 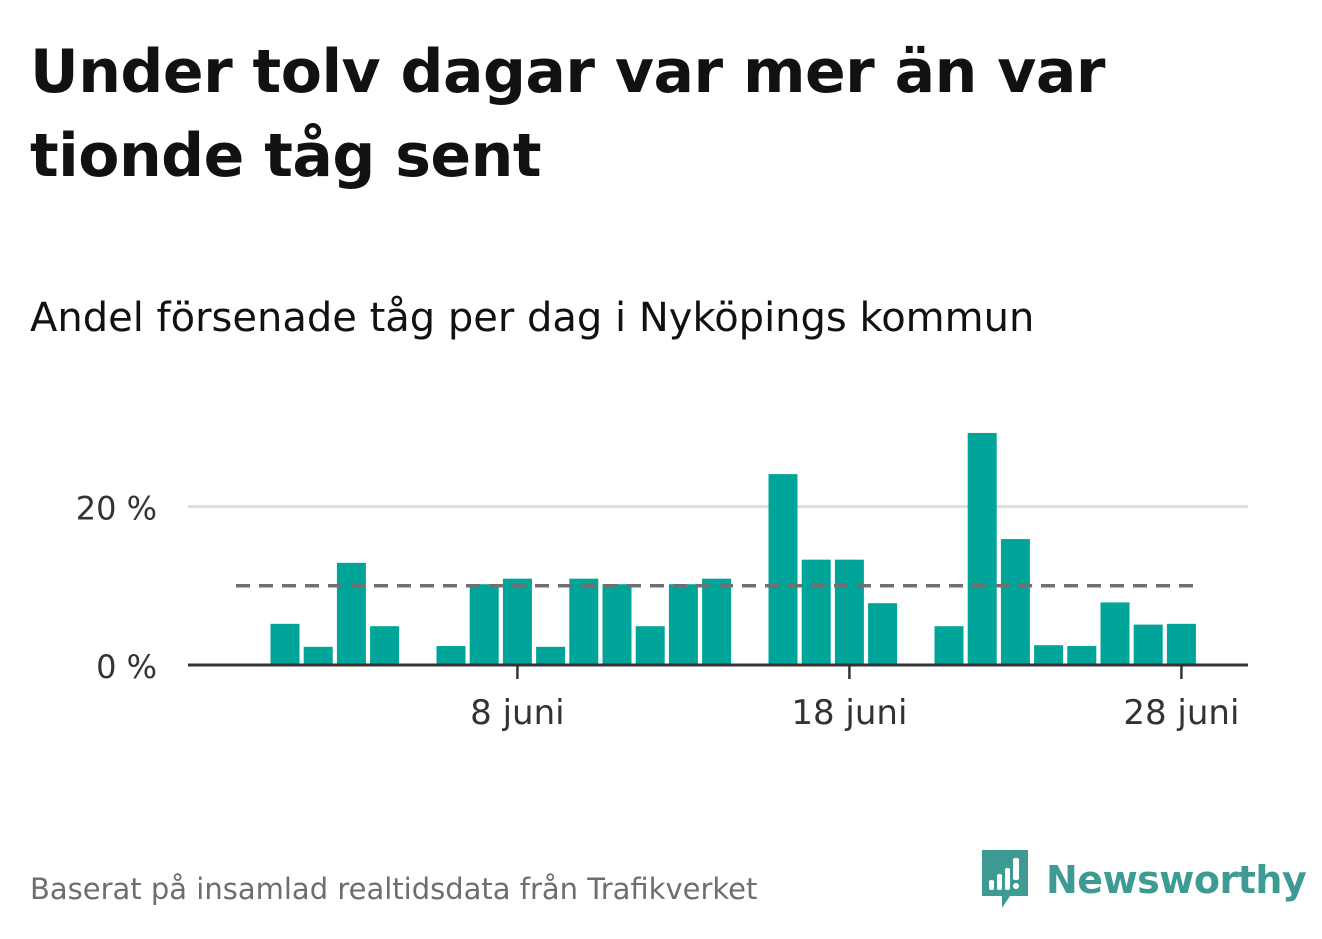 What do you see at coordinates (517, 713) in the screenshot?
I see `x-tick-label: 8 juni` at bounding box center [517, 713].